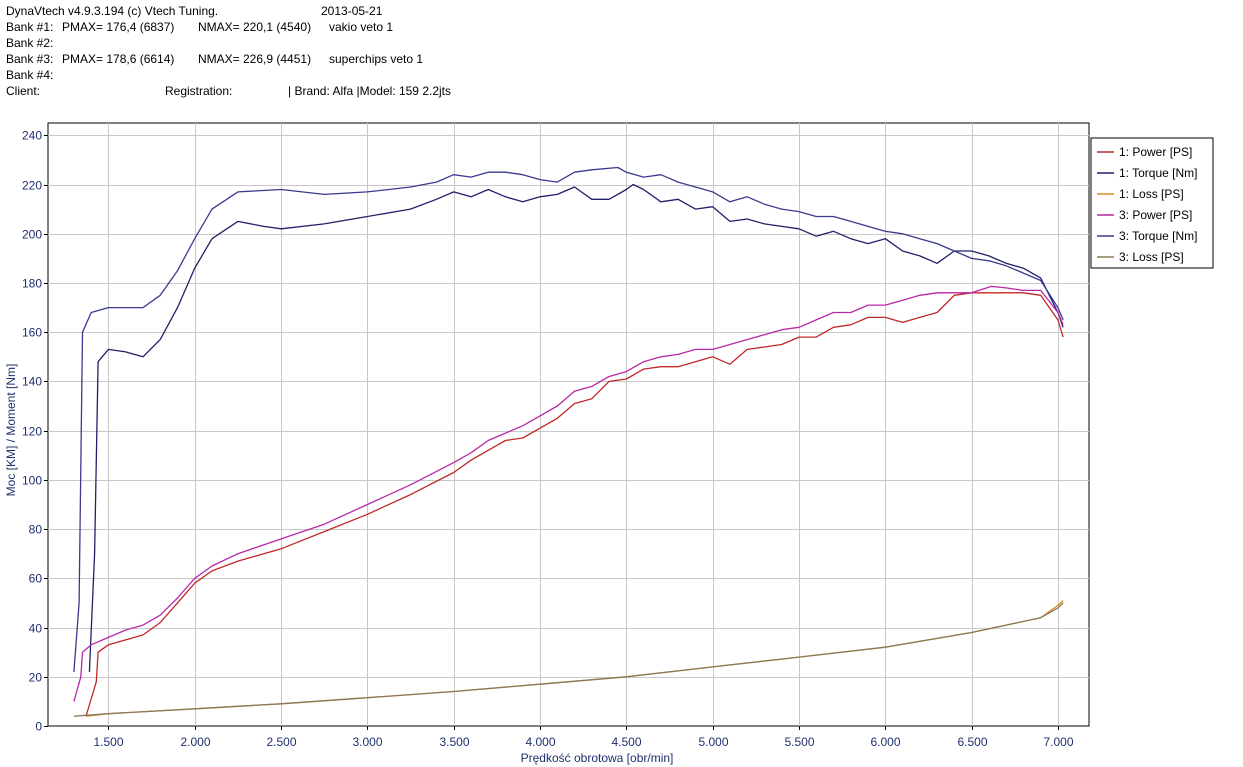 The width and height of the screenshot is (1243, 767). What do you see at coordinates (36, 579) in the screenshot?
I see `y-tick-label: 60` at bounding box center [36, 579].